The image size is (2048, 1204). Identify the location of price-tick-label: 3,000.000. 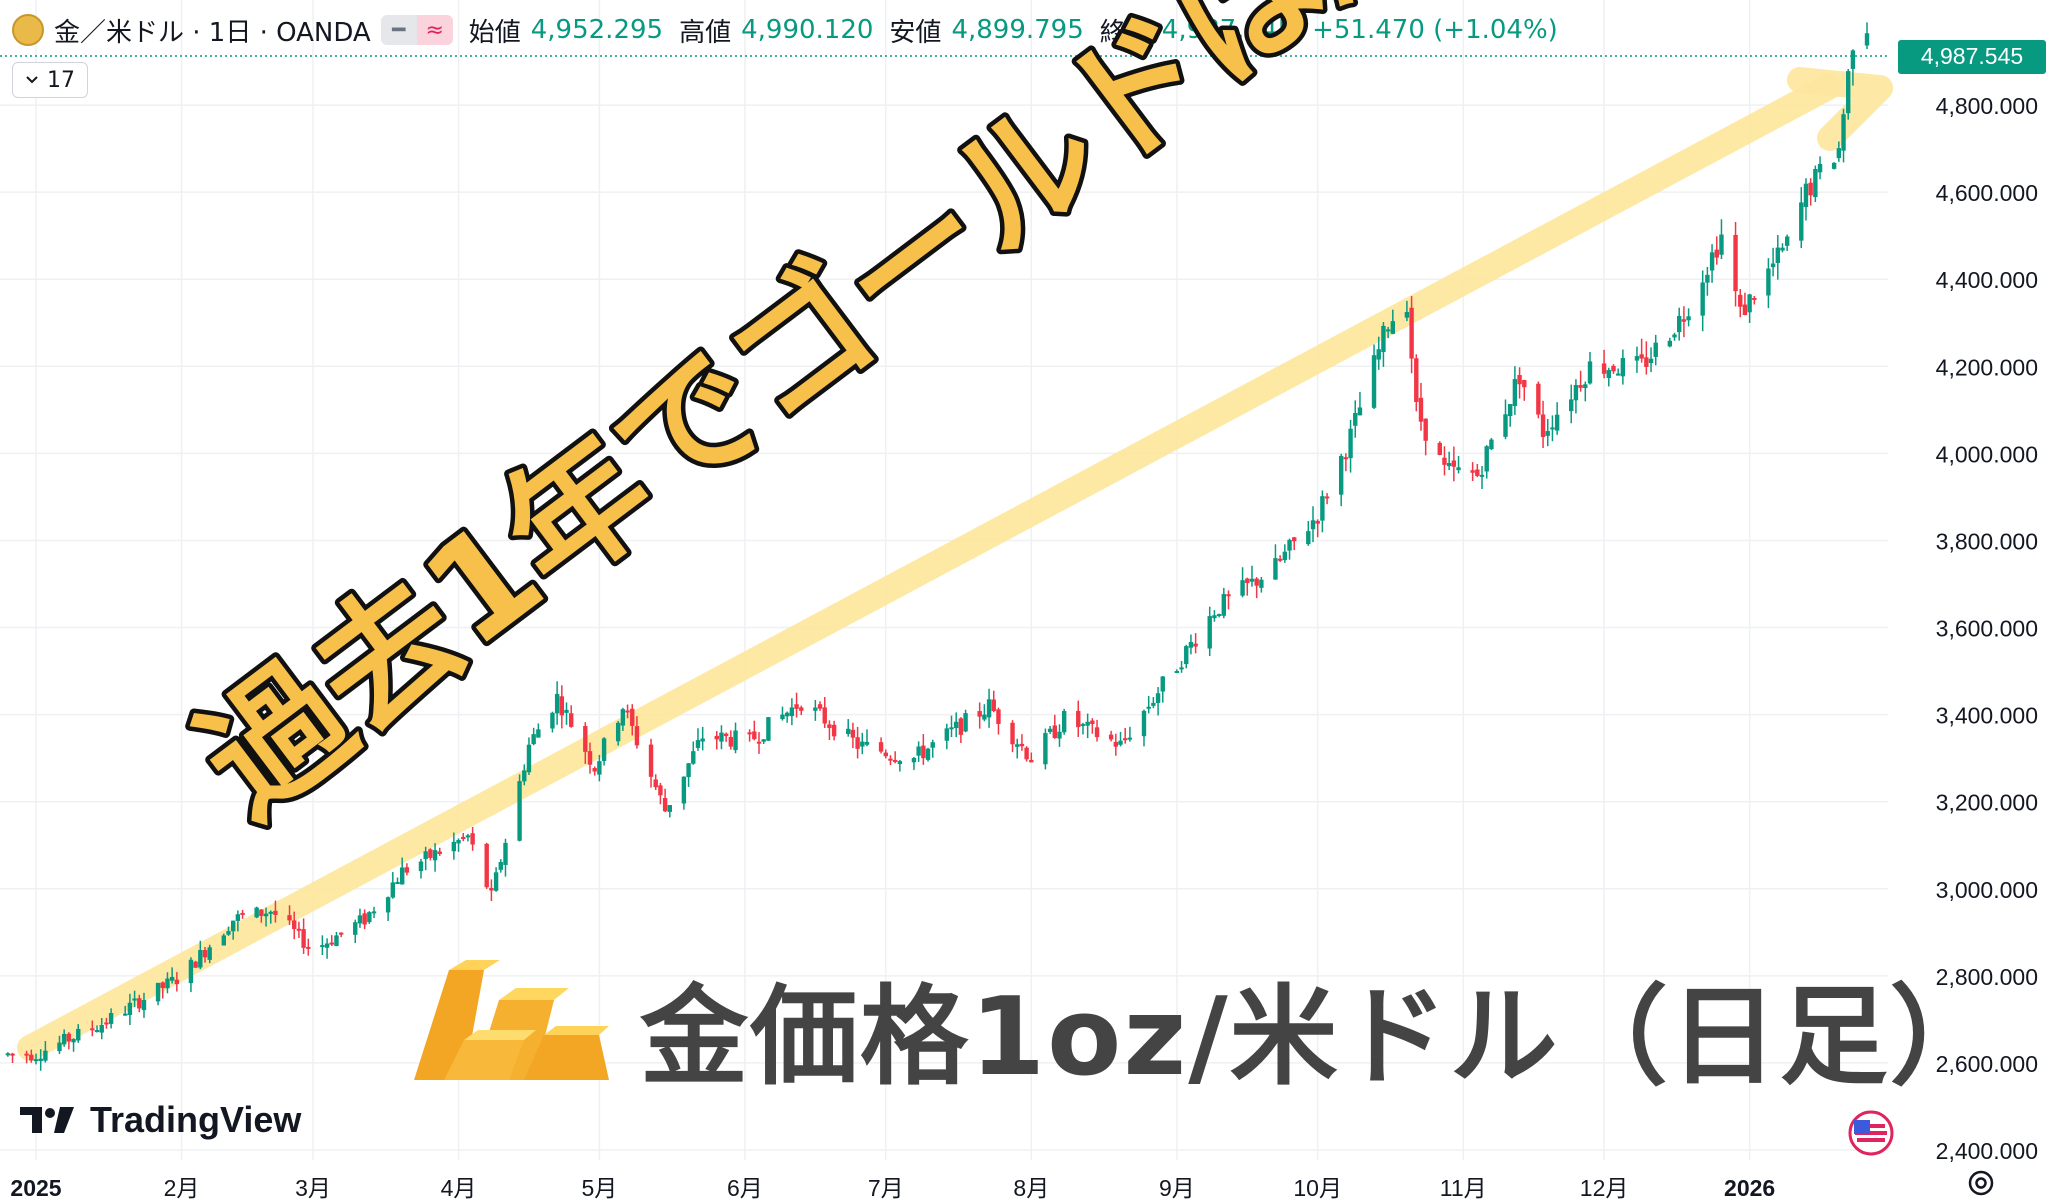
(1987, 890).